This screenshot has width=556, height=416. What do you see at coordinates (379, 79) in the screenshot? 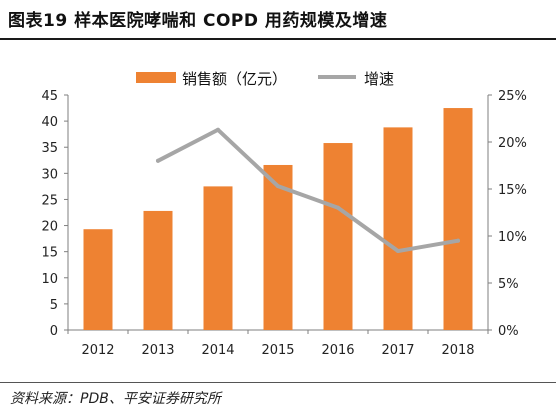
I see `legend-line-label: 增速` at bounding box center [379, 79].